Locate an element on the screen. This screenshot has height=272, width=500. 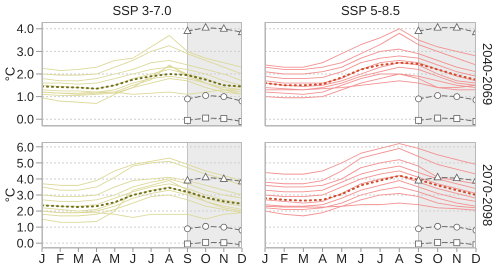
y-tick-label: 6.0 is located at coordinates (25, 147).